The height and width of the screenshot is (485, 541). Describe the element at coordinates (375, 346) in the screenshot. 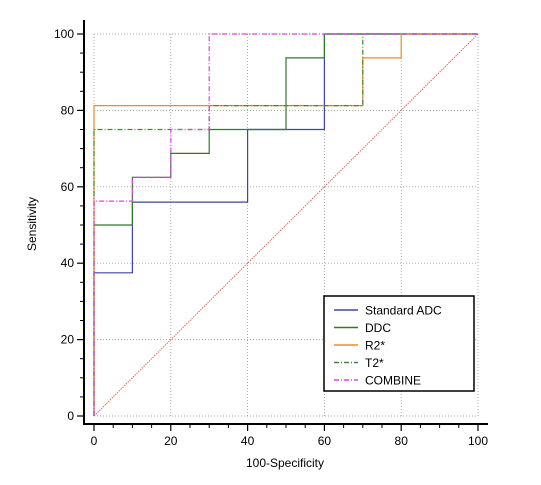

I see `legend-label-2: R2*` at that location.